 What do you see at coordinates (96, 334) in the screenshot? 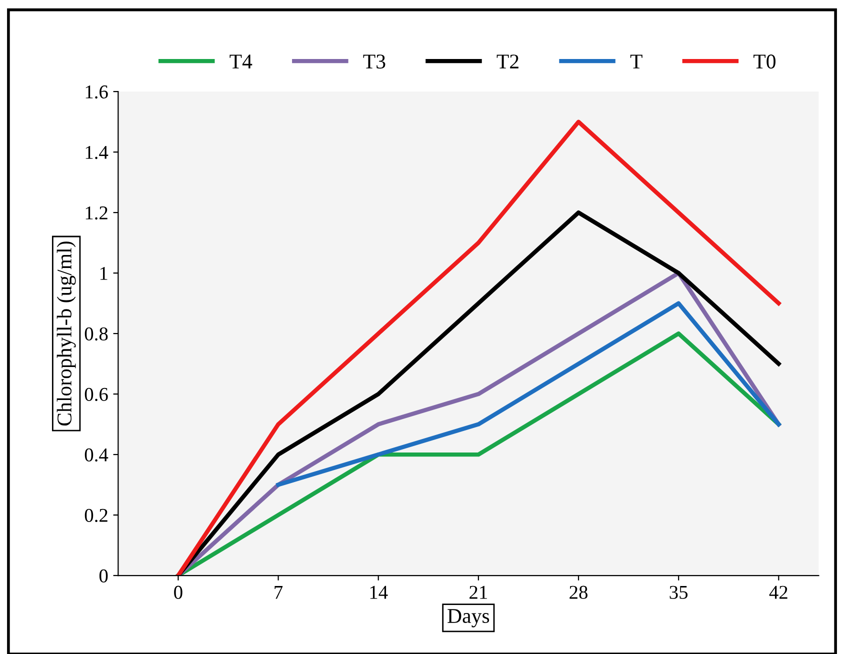
I see `y-tick-label: 0.8` at bounding box center [96, 334].